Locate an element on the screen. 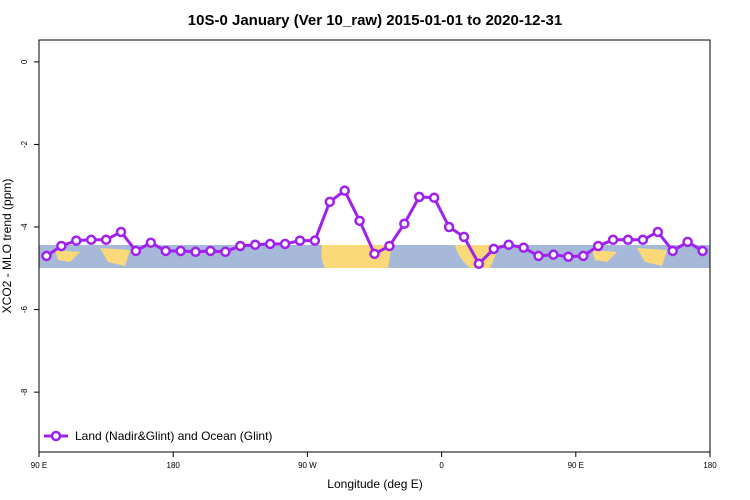  y-tick-label: -6 is located at coordinates (24, 309).